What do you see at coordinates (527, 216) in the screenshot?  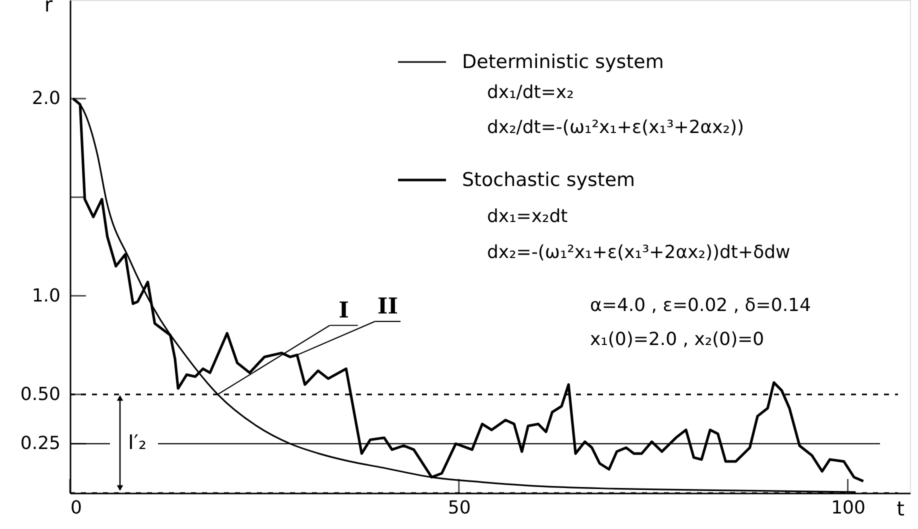 I see `annotation: dx₁=x₂dt` at bounding box center [527, 216].